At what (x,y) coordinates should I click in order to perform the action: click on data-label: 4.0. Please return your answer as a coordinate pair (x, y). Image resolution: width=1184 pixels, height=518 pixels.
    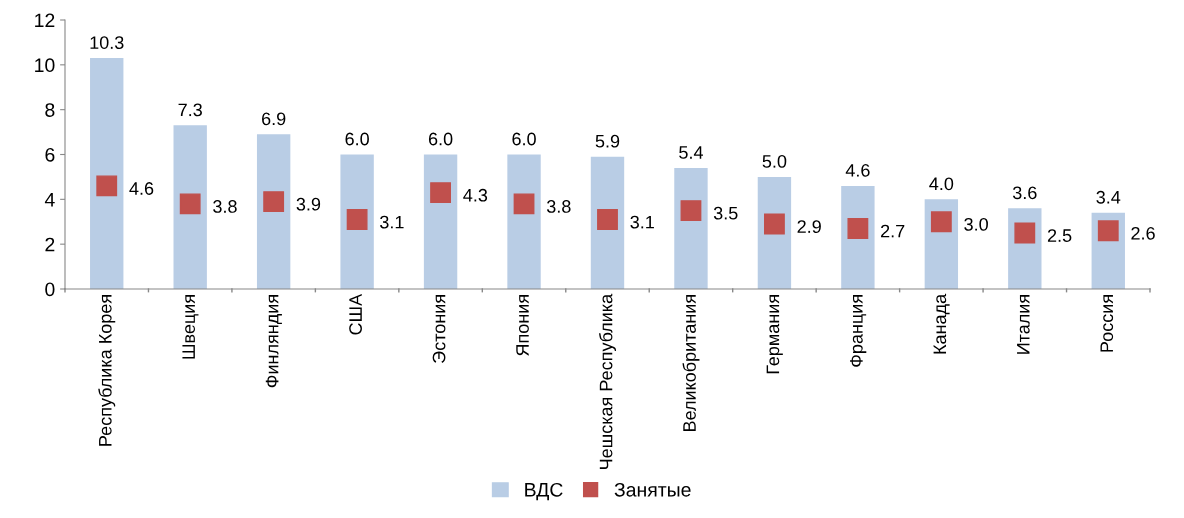
    Looking at the image, I should click on (941, 184).